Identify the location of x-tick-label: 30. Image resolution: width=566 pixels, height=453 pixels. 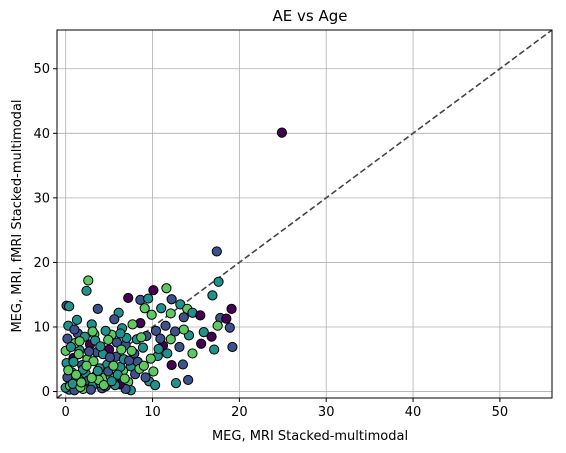
(326, 412).